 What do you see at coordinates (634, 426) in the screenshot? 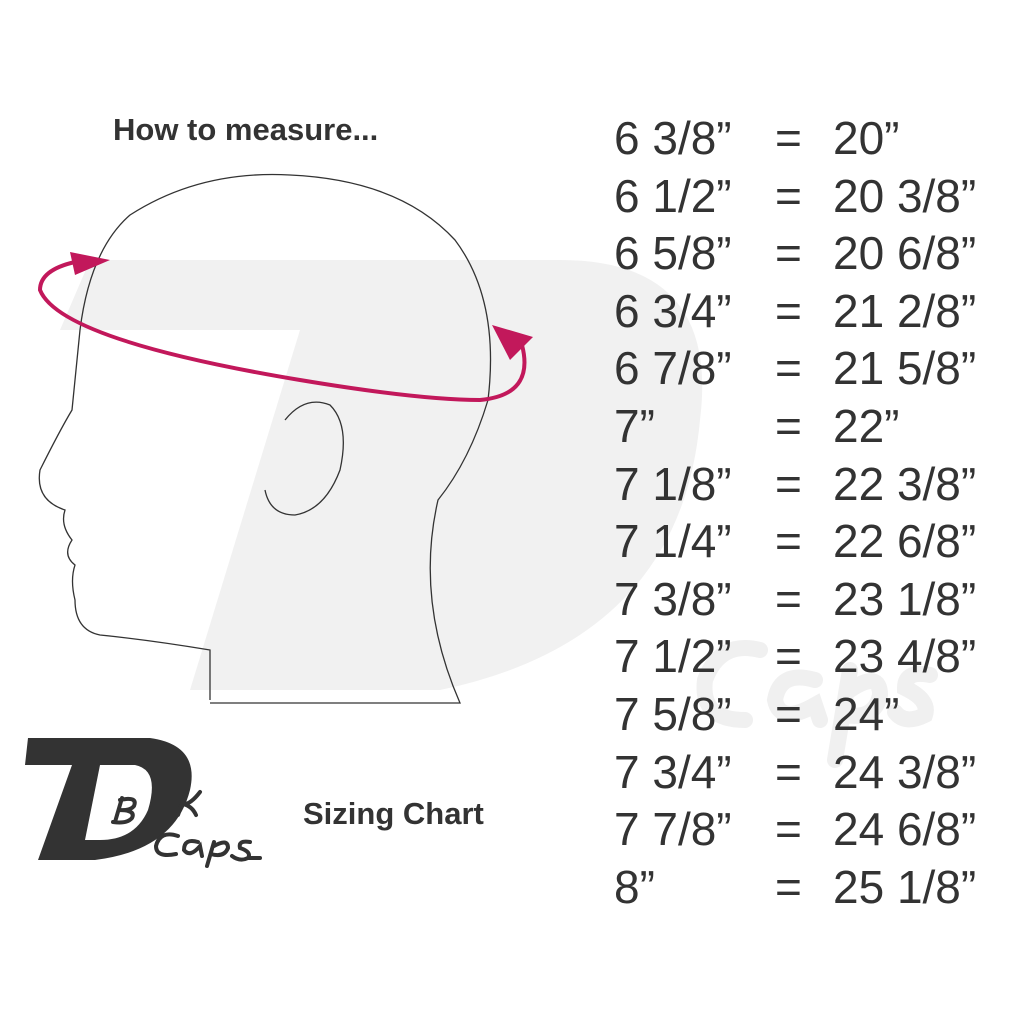
I see `hat-size: 7”` at bounding box center [634, 426].